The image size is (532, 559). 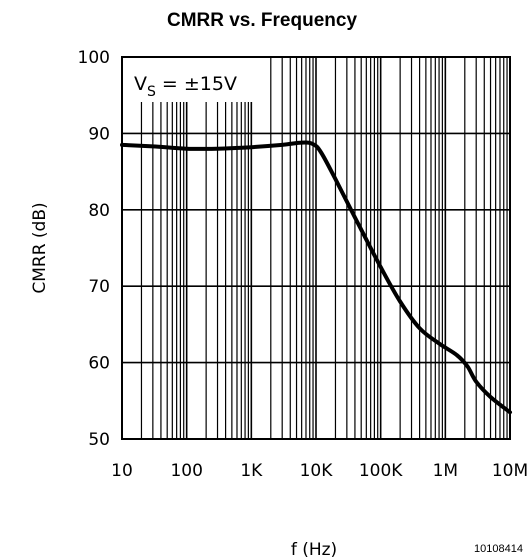 What do you see at coordinates (381, 471) in the screenshot?
I see `x-tick-label: 100K` at bounding box center [381, 471].